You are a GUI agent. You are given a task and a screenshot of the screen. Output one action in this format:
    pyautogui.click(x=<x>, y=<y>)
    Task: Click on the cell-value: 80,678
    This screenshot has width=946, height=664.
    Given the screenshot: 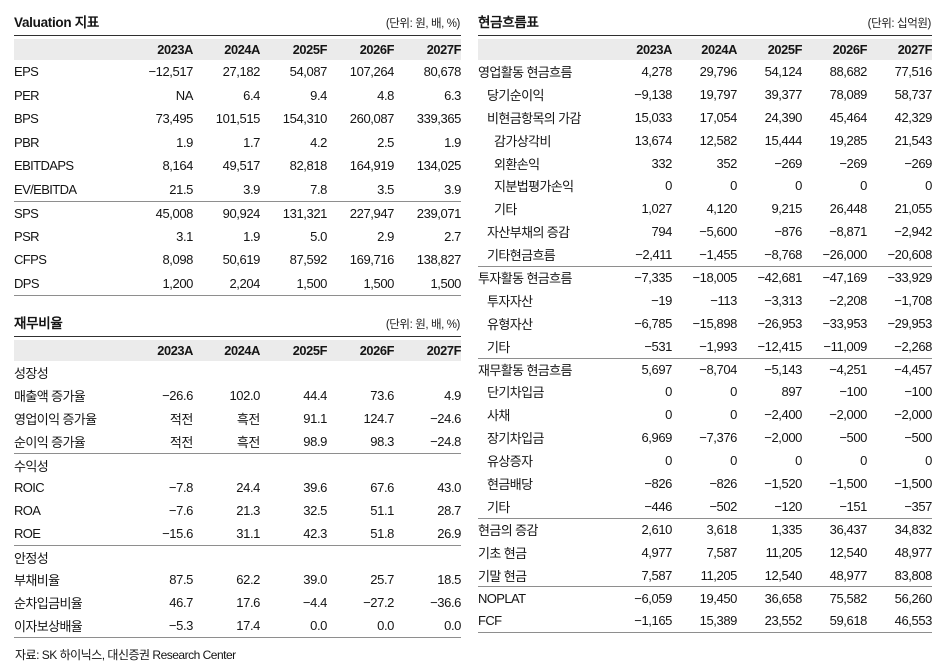 What is the action you would take?
    pyautogui.click(x=442, y=72)
    